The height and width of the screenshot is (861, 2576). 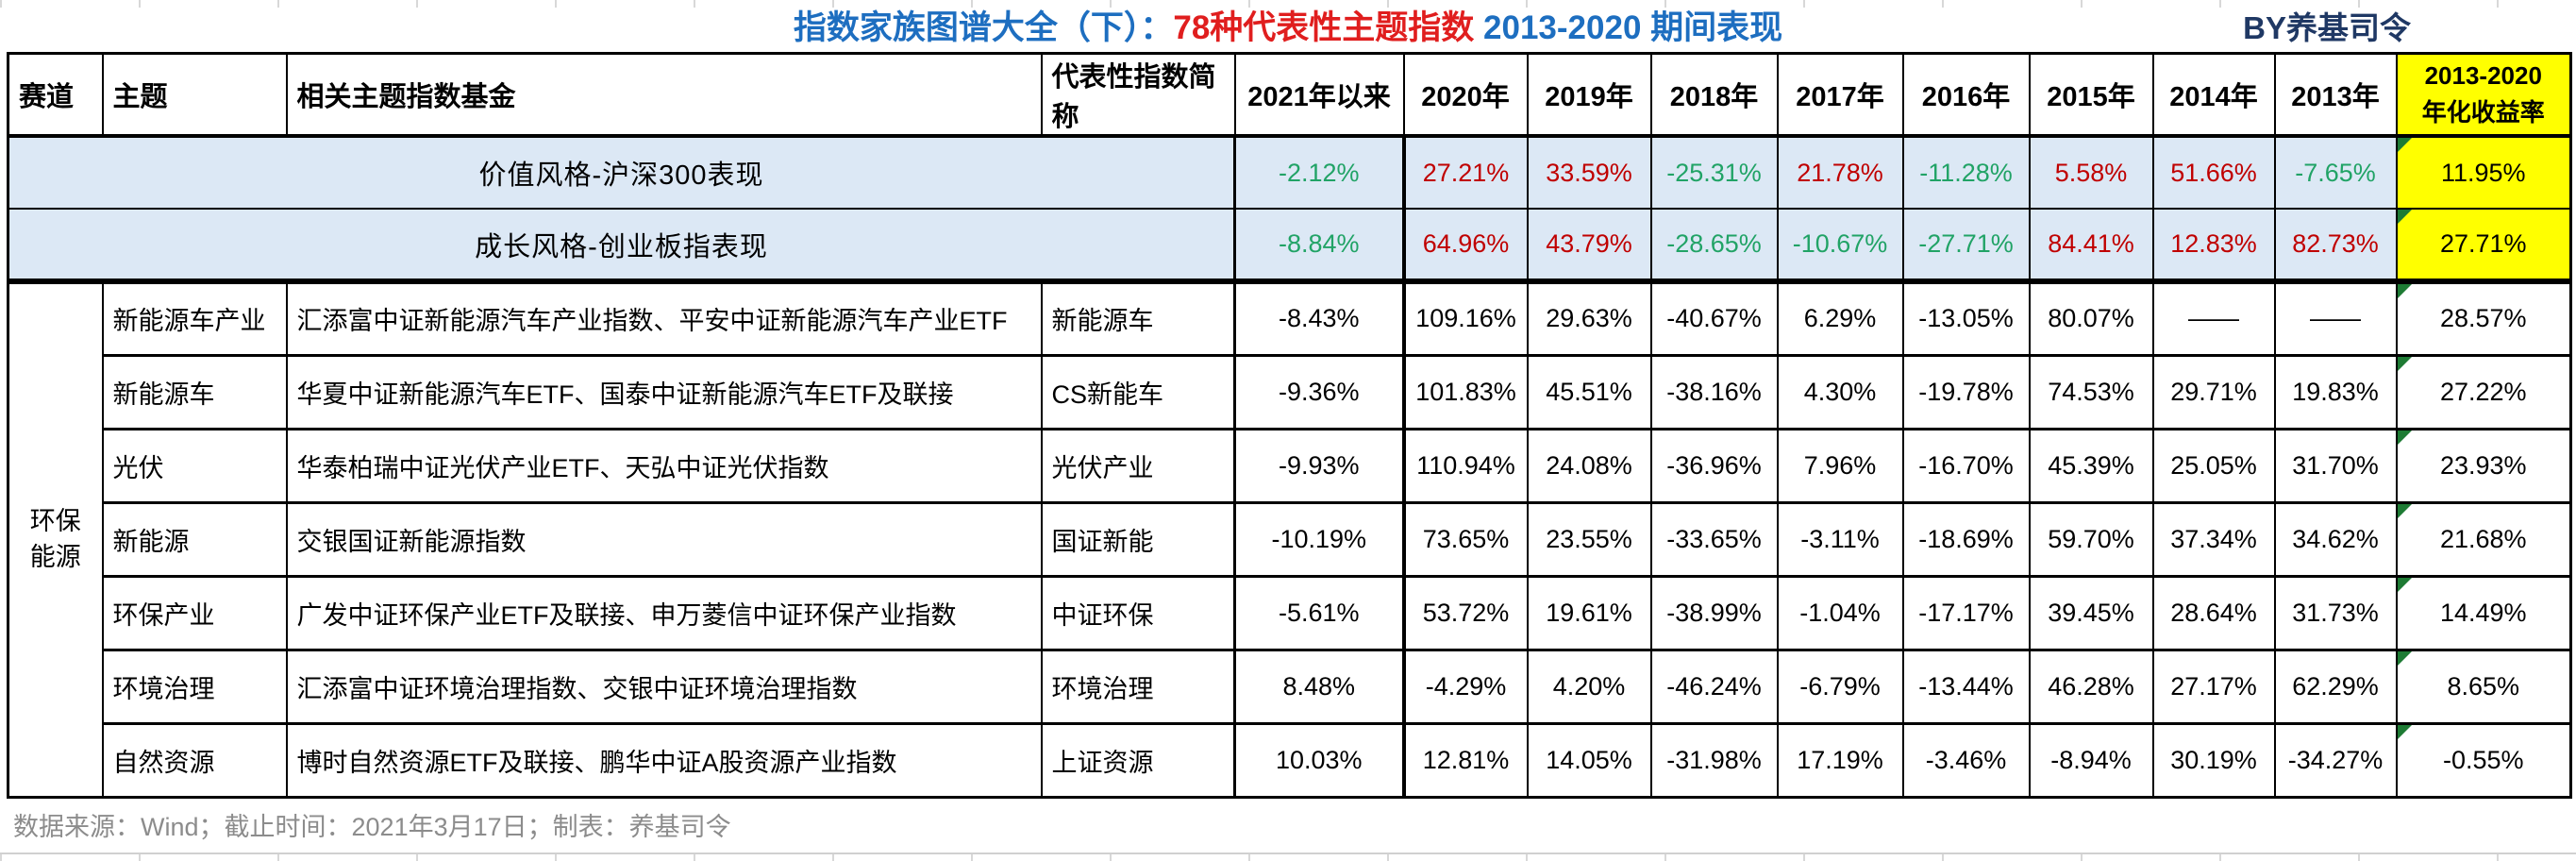 What do you see at coordinates (1138, 539) in the screenshot?
I see `index-name-cell: 国证新能` at bounding box center [1138, 539].